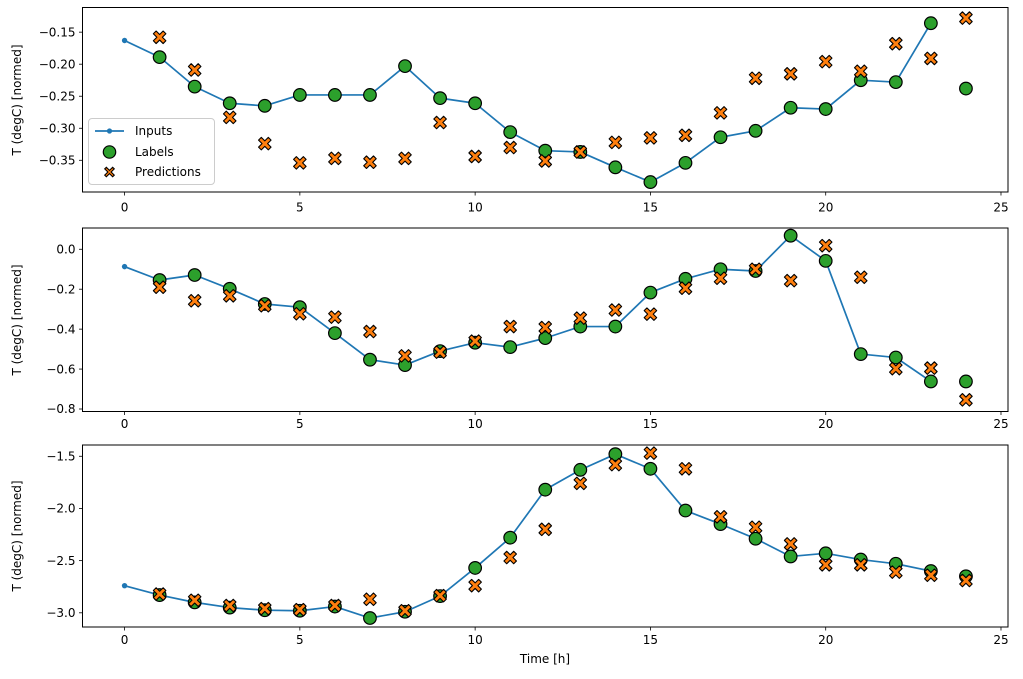  What do you see at coordinates (17, 536) in the screenshot?
I see `y-axis-label-bottom: T (degC) [normed]` at bounding box center [17, 536].